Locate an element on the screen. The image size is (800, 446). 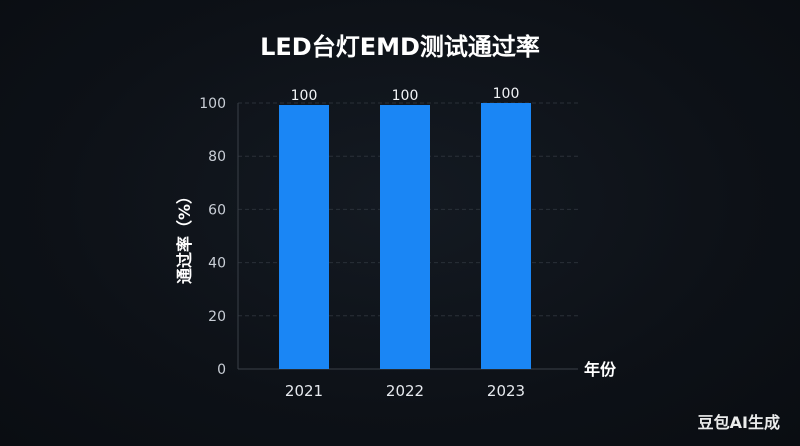
y-tick-label: 60 is located at coordinates (217, 210).